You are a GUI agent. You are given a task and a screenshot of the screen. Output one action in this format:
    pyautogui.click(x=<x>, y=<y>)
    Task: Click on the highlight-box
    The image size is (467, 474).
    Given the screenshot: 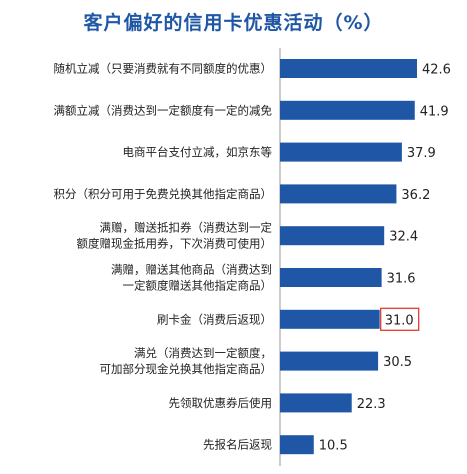 What is the action you would take?
    pyautogui.click(x=400, y=319)
    